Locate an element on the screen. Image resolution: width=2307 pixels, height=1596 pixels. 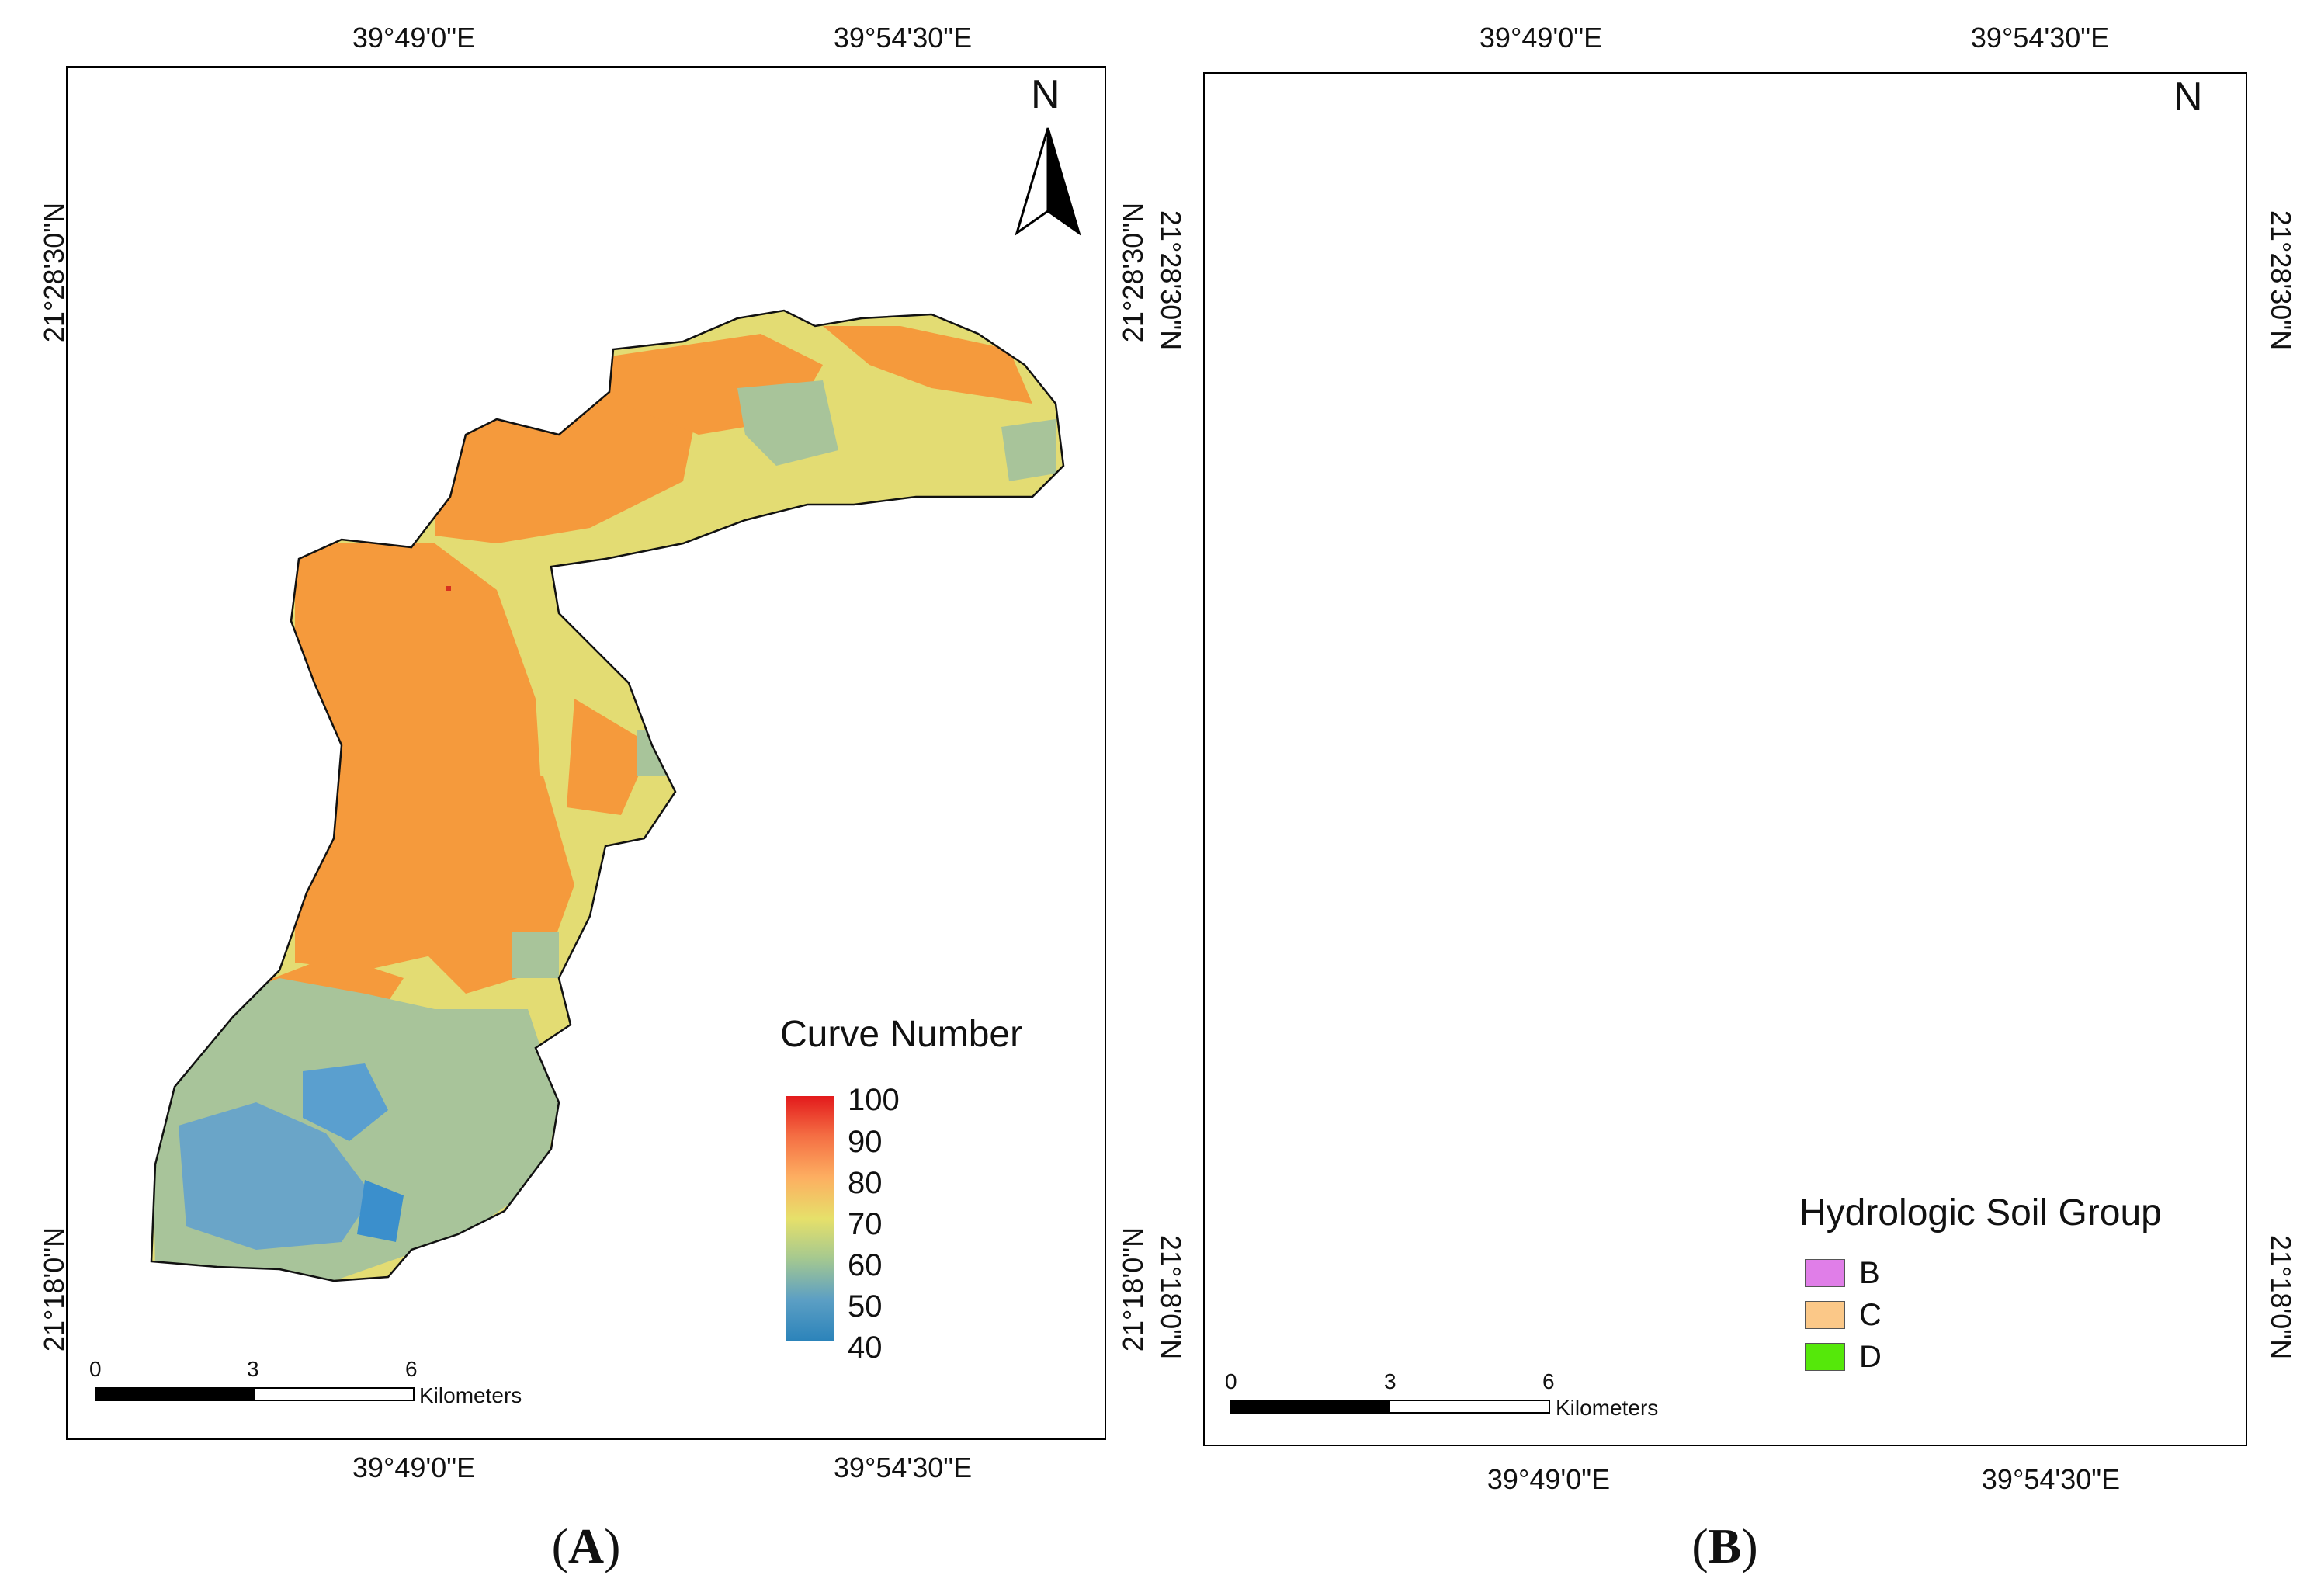
right-tick-b-1: 21°28'30"N is located at coordinates (2281, 280).